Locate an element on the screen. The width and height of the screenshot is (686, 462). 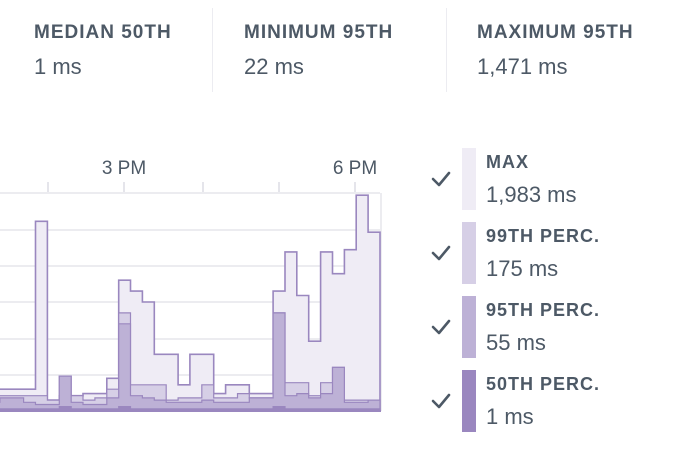
series-50th-perc is located at coordinates (190, 409).